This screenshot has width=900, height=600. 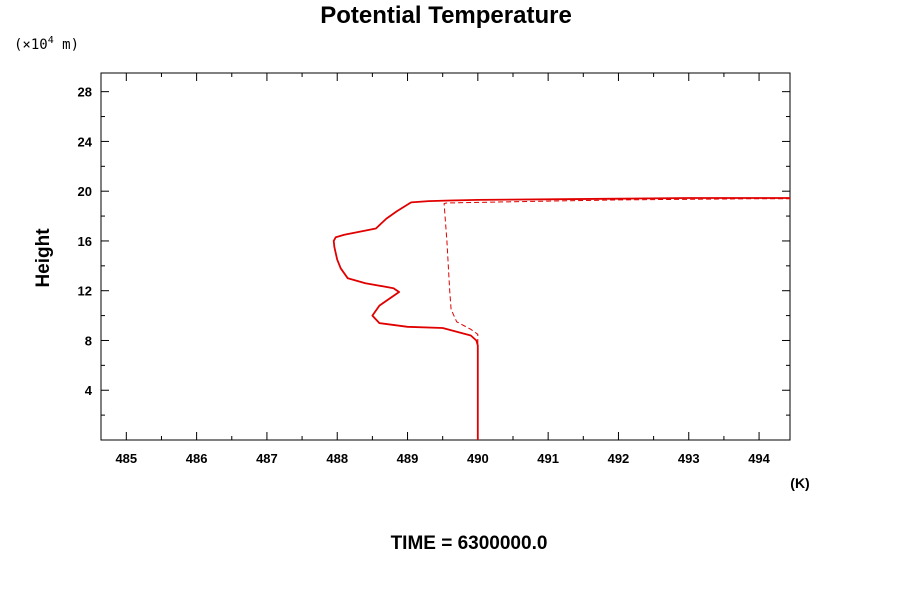 I want to click on x-axis-tick-labels: 485 486 487 488 489 490 491 492 493 494, so click(x=442, y=458).